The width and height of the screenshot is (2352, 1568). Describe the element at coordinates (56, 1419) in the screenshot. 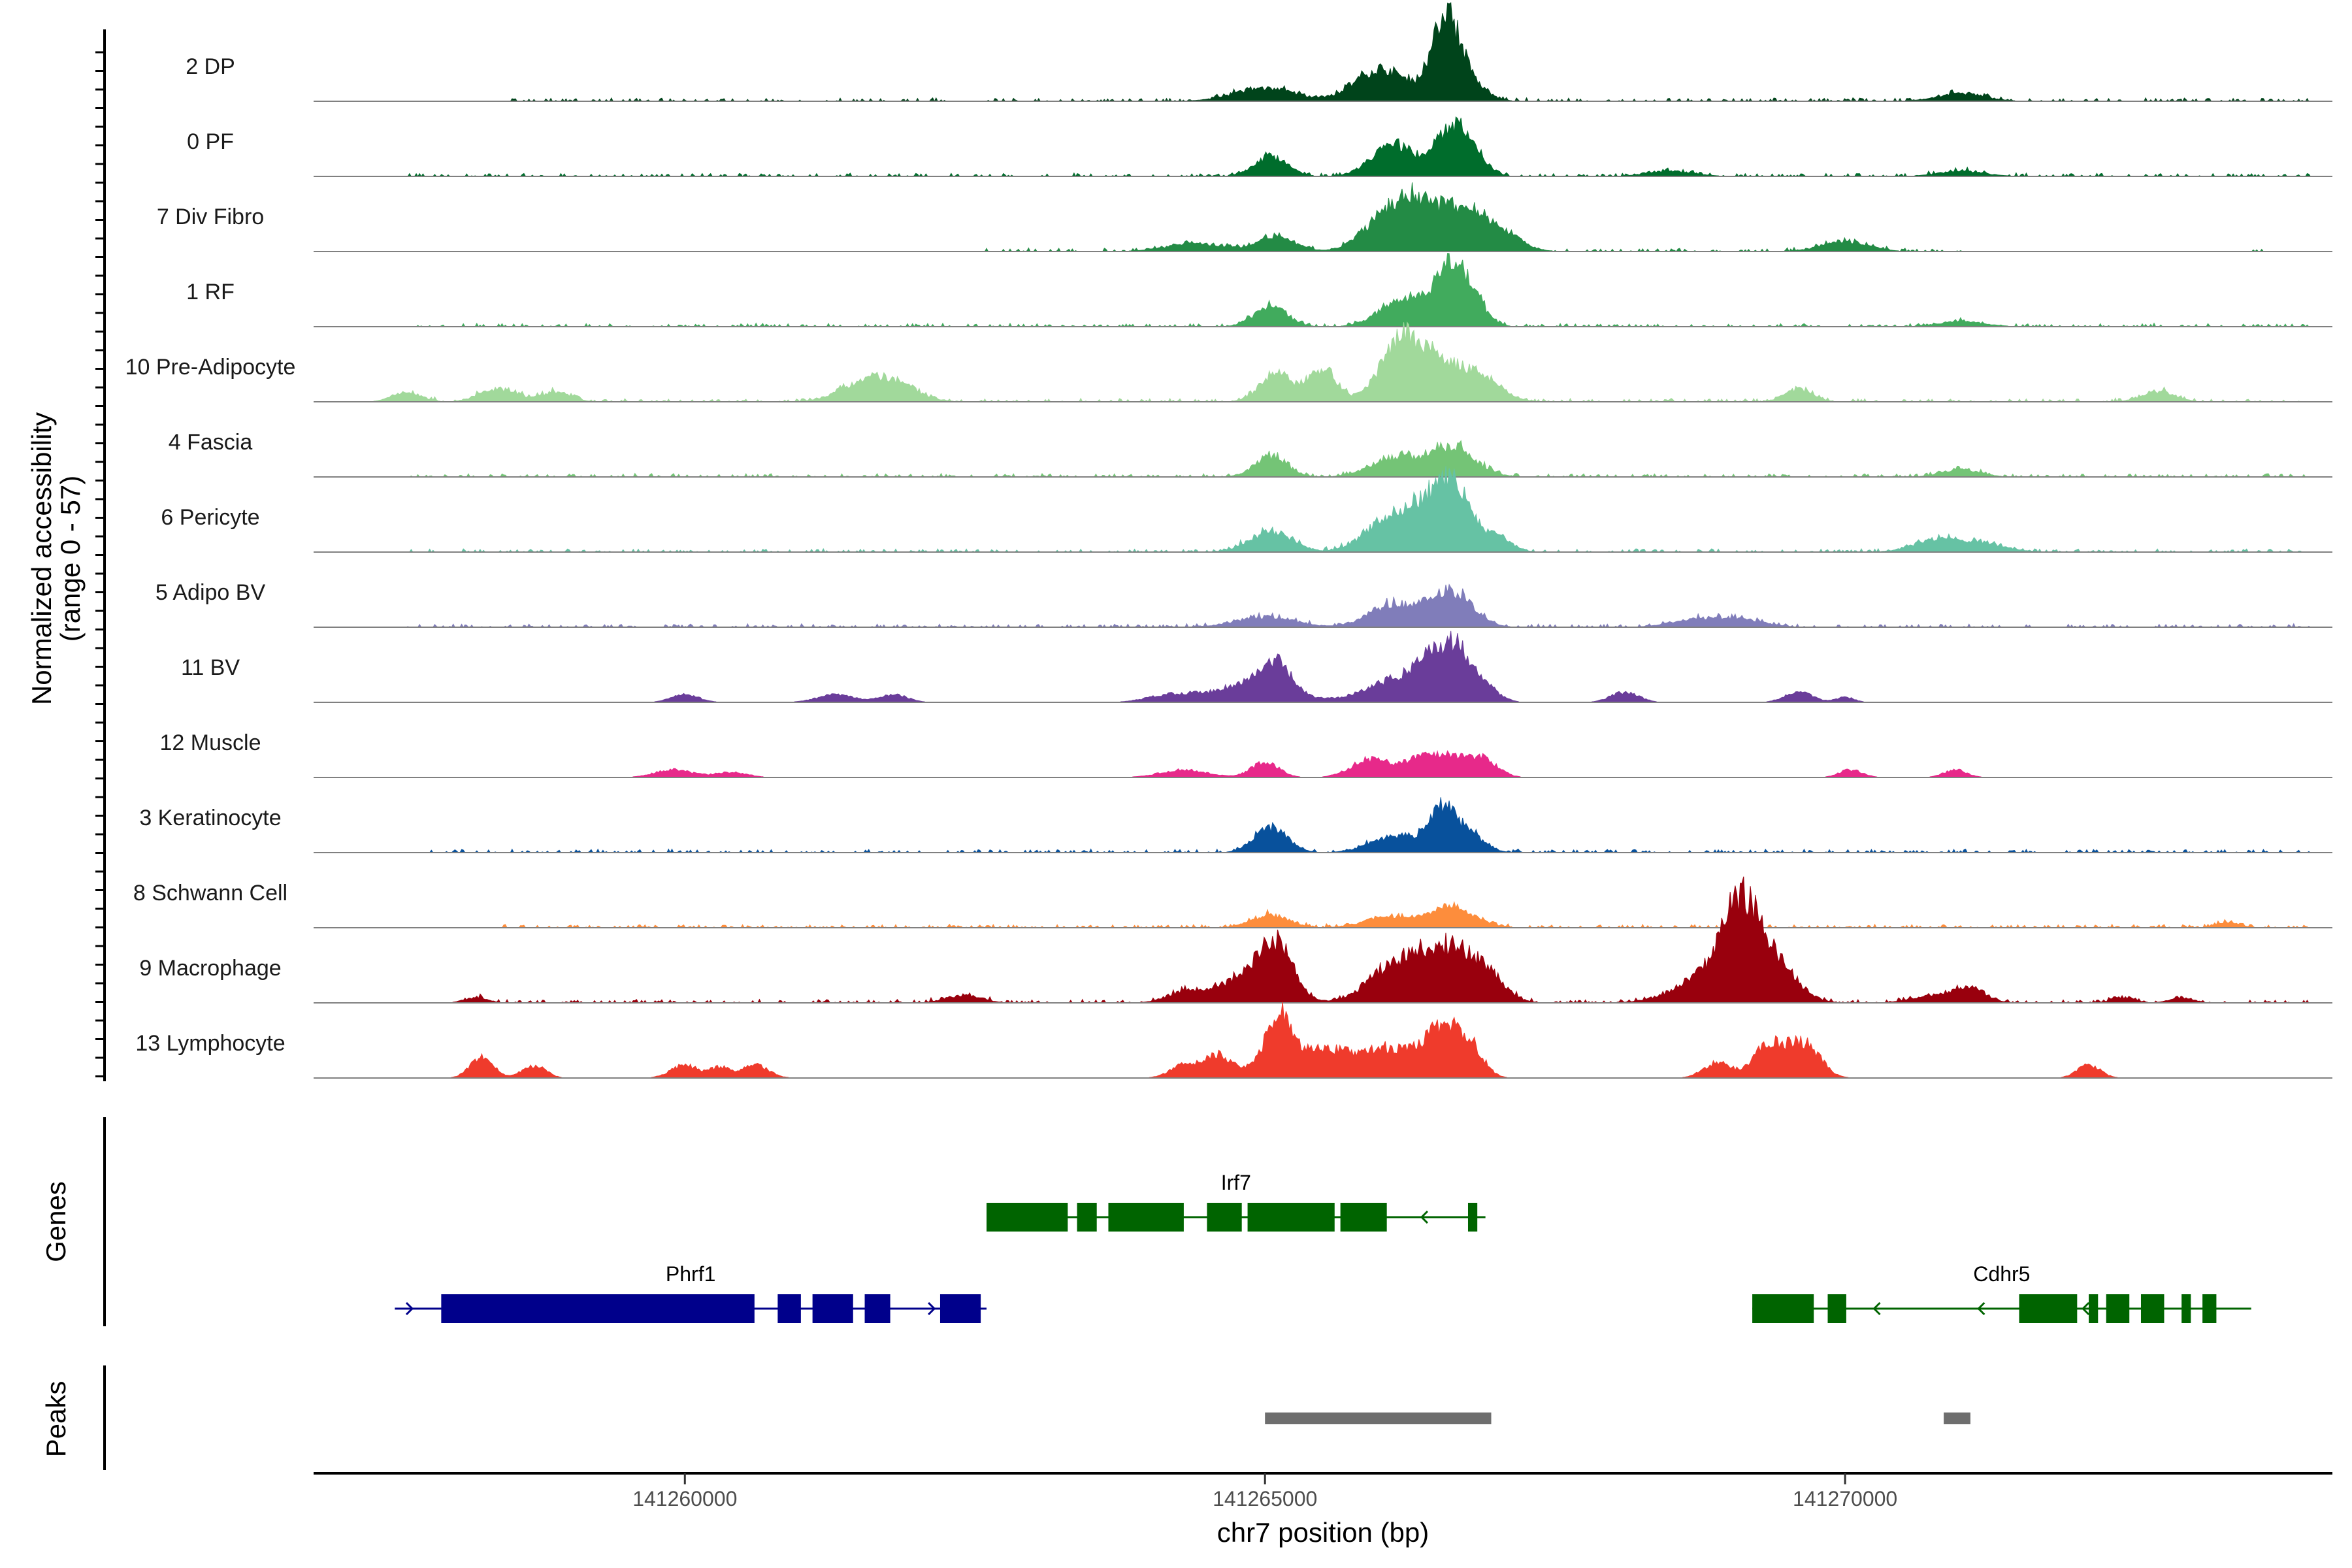

I see `peaks-panel-title: Peaks` at that location.